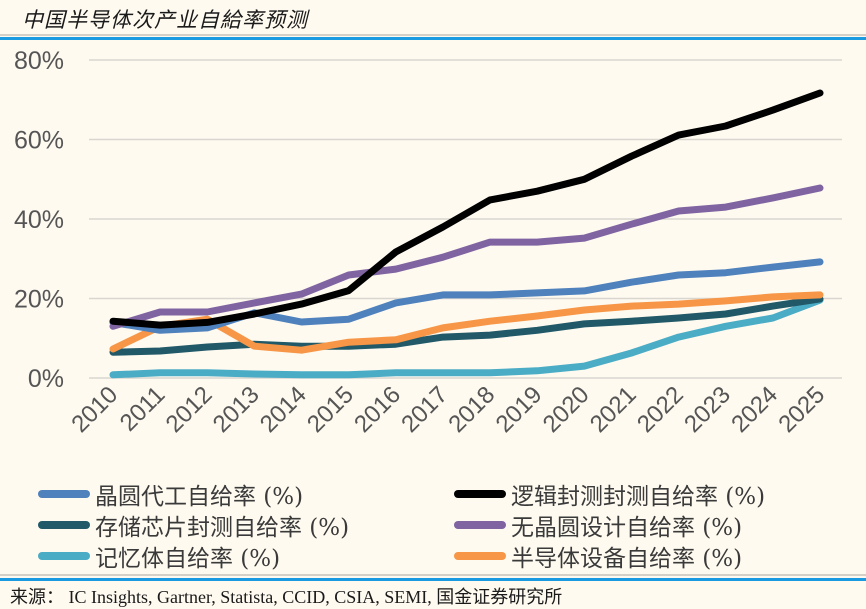 The image size is (866, 609). Describe the element at coordinates (39, 61) in the screenshot. I see `y-tick-label: 80%` at that location.